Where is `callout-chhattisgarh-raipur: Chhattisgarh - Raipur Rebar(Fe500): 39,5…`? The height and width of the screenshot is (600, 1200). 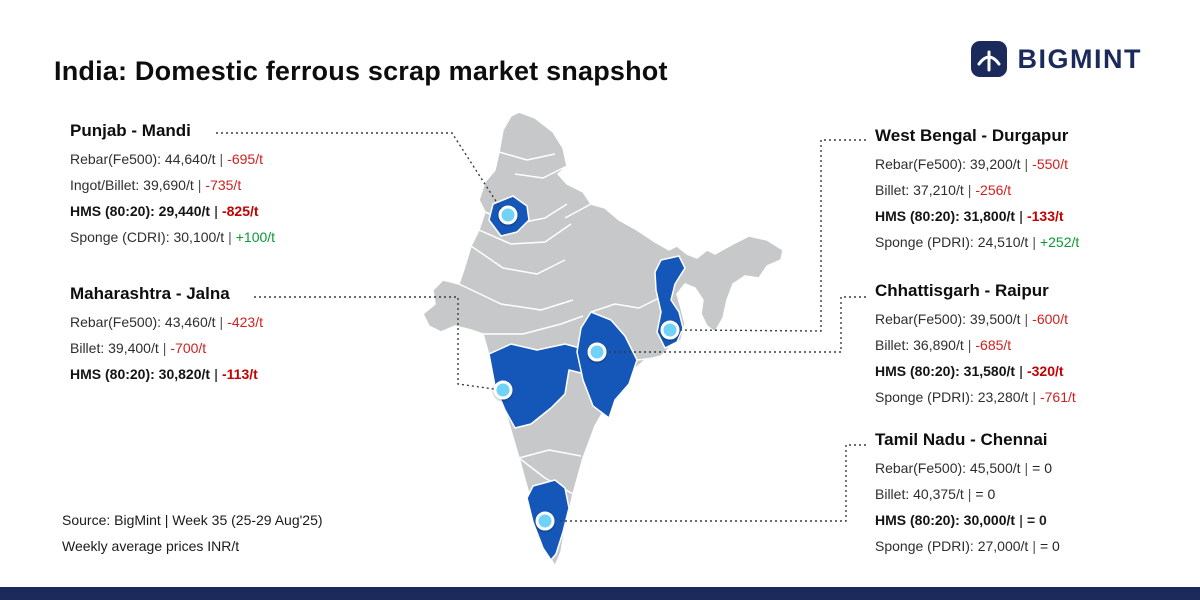 callout-chhattisgarh-raipur: Chhattisgarh - Raipur Rebar(Fe500): 39,5… is located at coordinates (1025, 345).